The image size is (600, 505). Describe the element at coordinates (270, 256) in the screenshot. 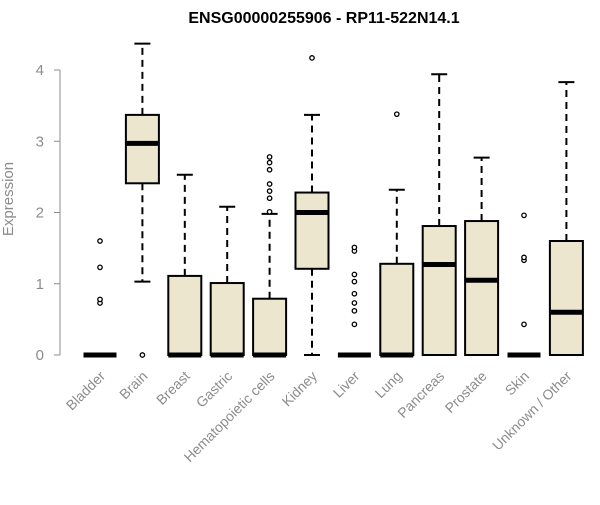

I see `box-hematopoietic-cells` at that location.